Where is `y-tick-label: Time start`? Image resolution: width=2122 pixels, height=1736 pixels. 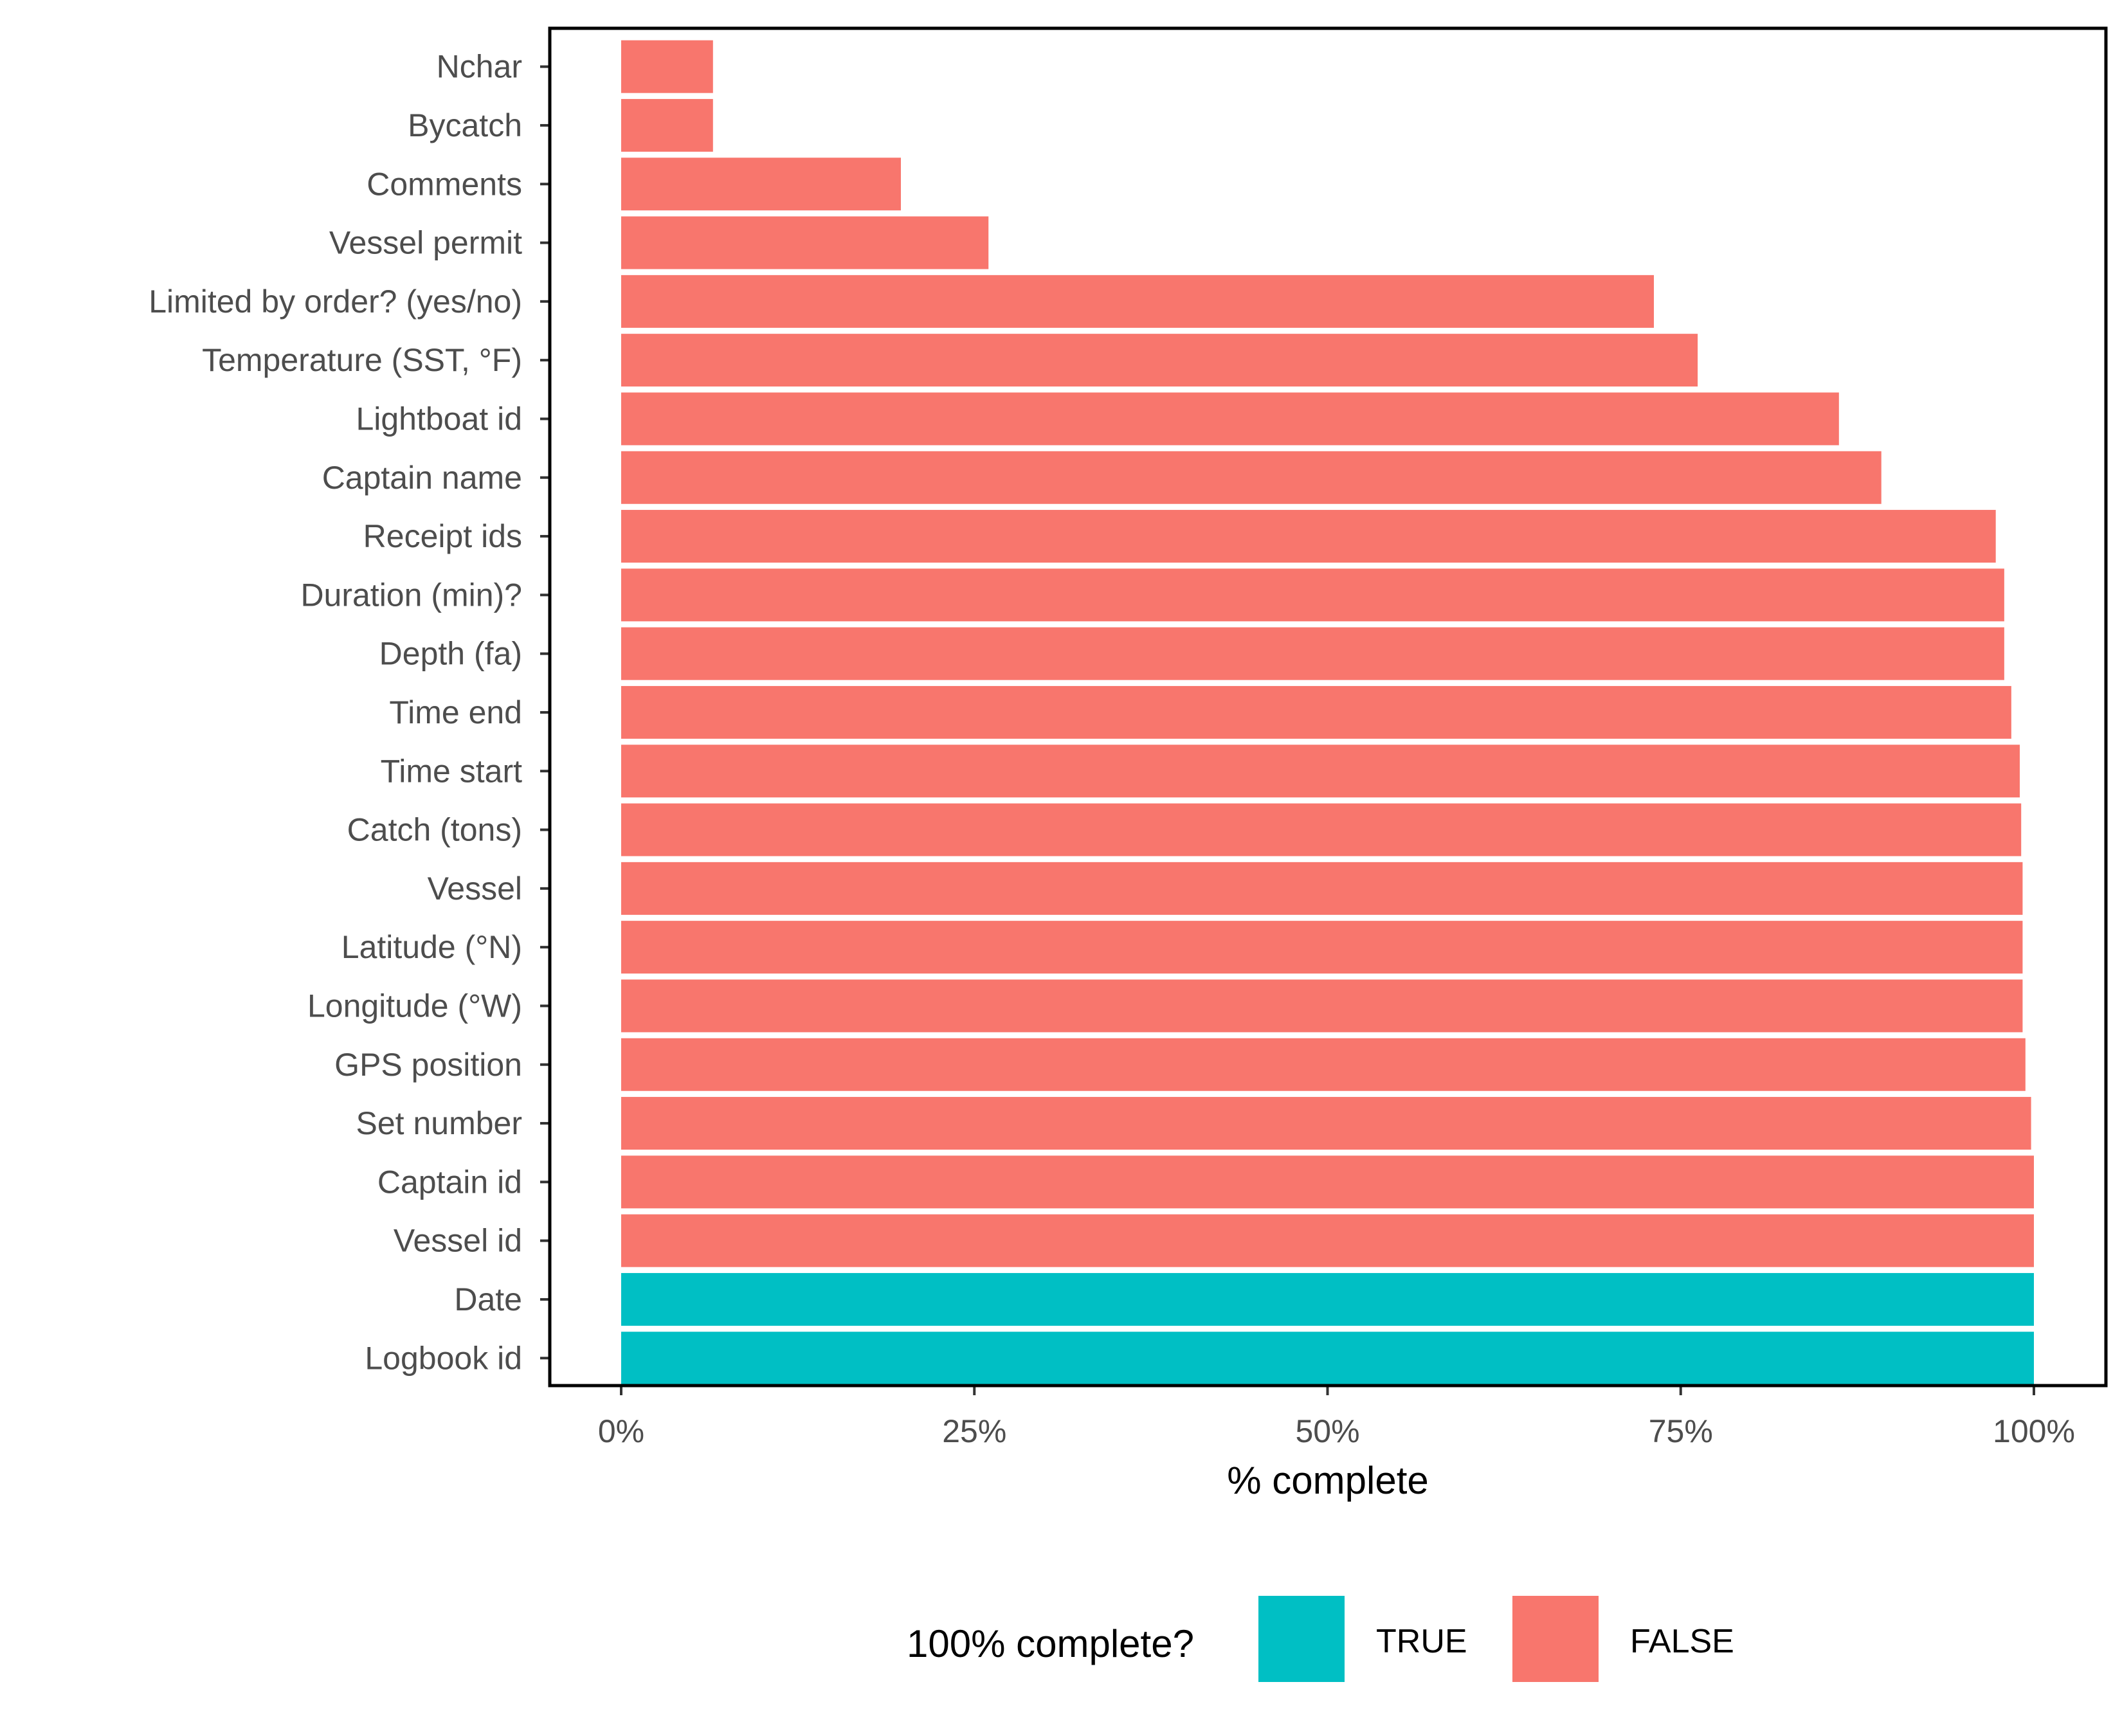
y-tick-label: Time start is located at coordinates (452, 771).